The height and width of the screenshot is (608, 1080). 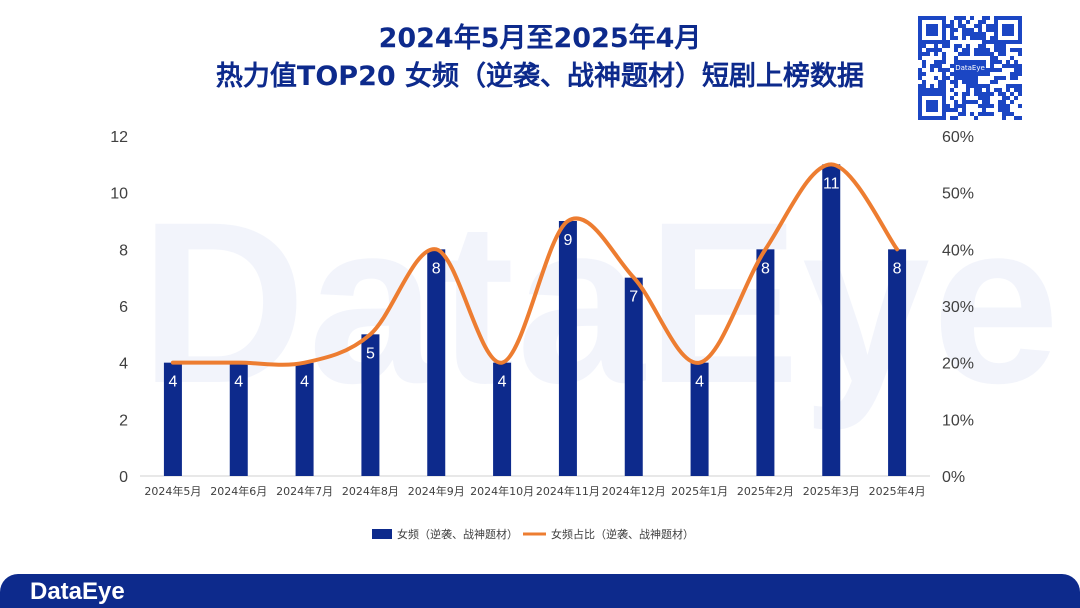 What do you see at coordinates (77, 591) in the screenshot?
I see `footer-brand-logo: DataEye` at bounding box center [77, 591].